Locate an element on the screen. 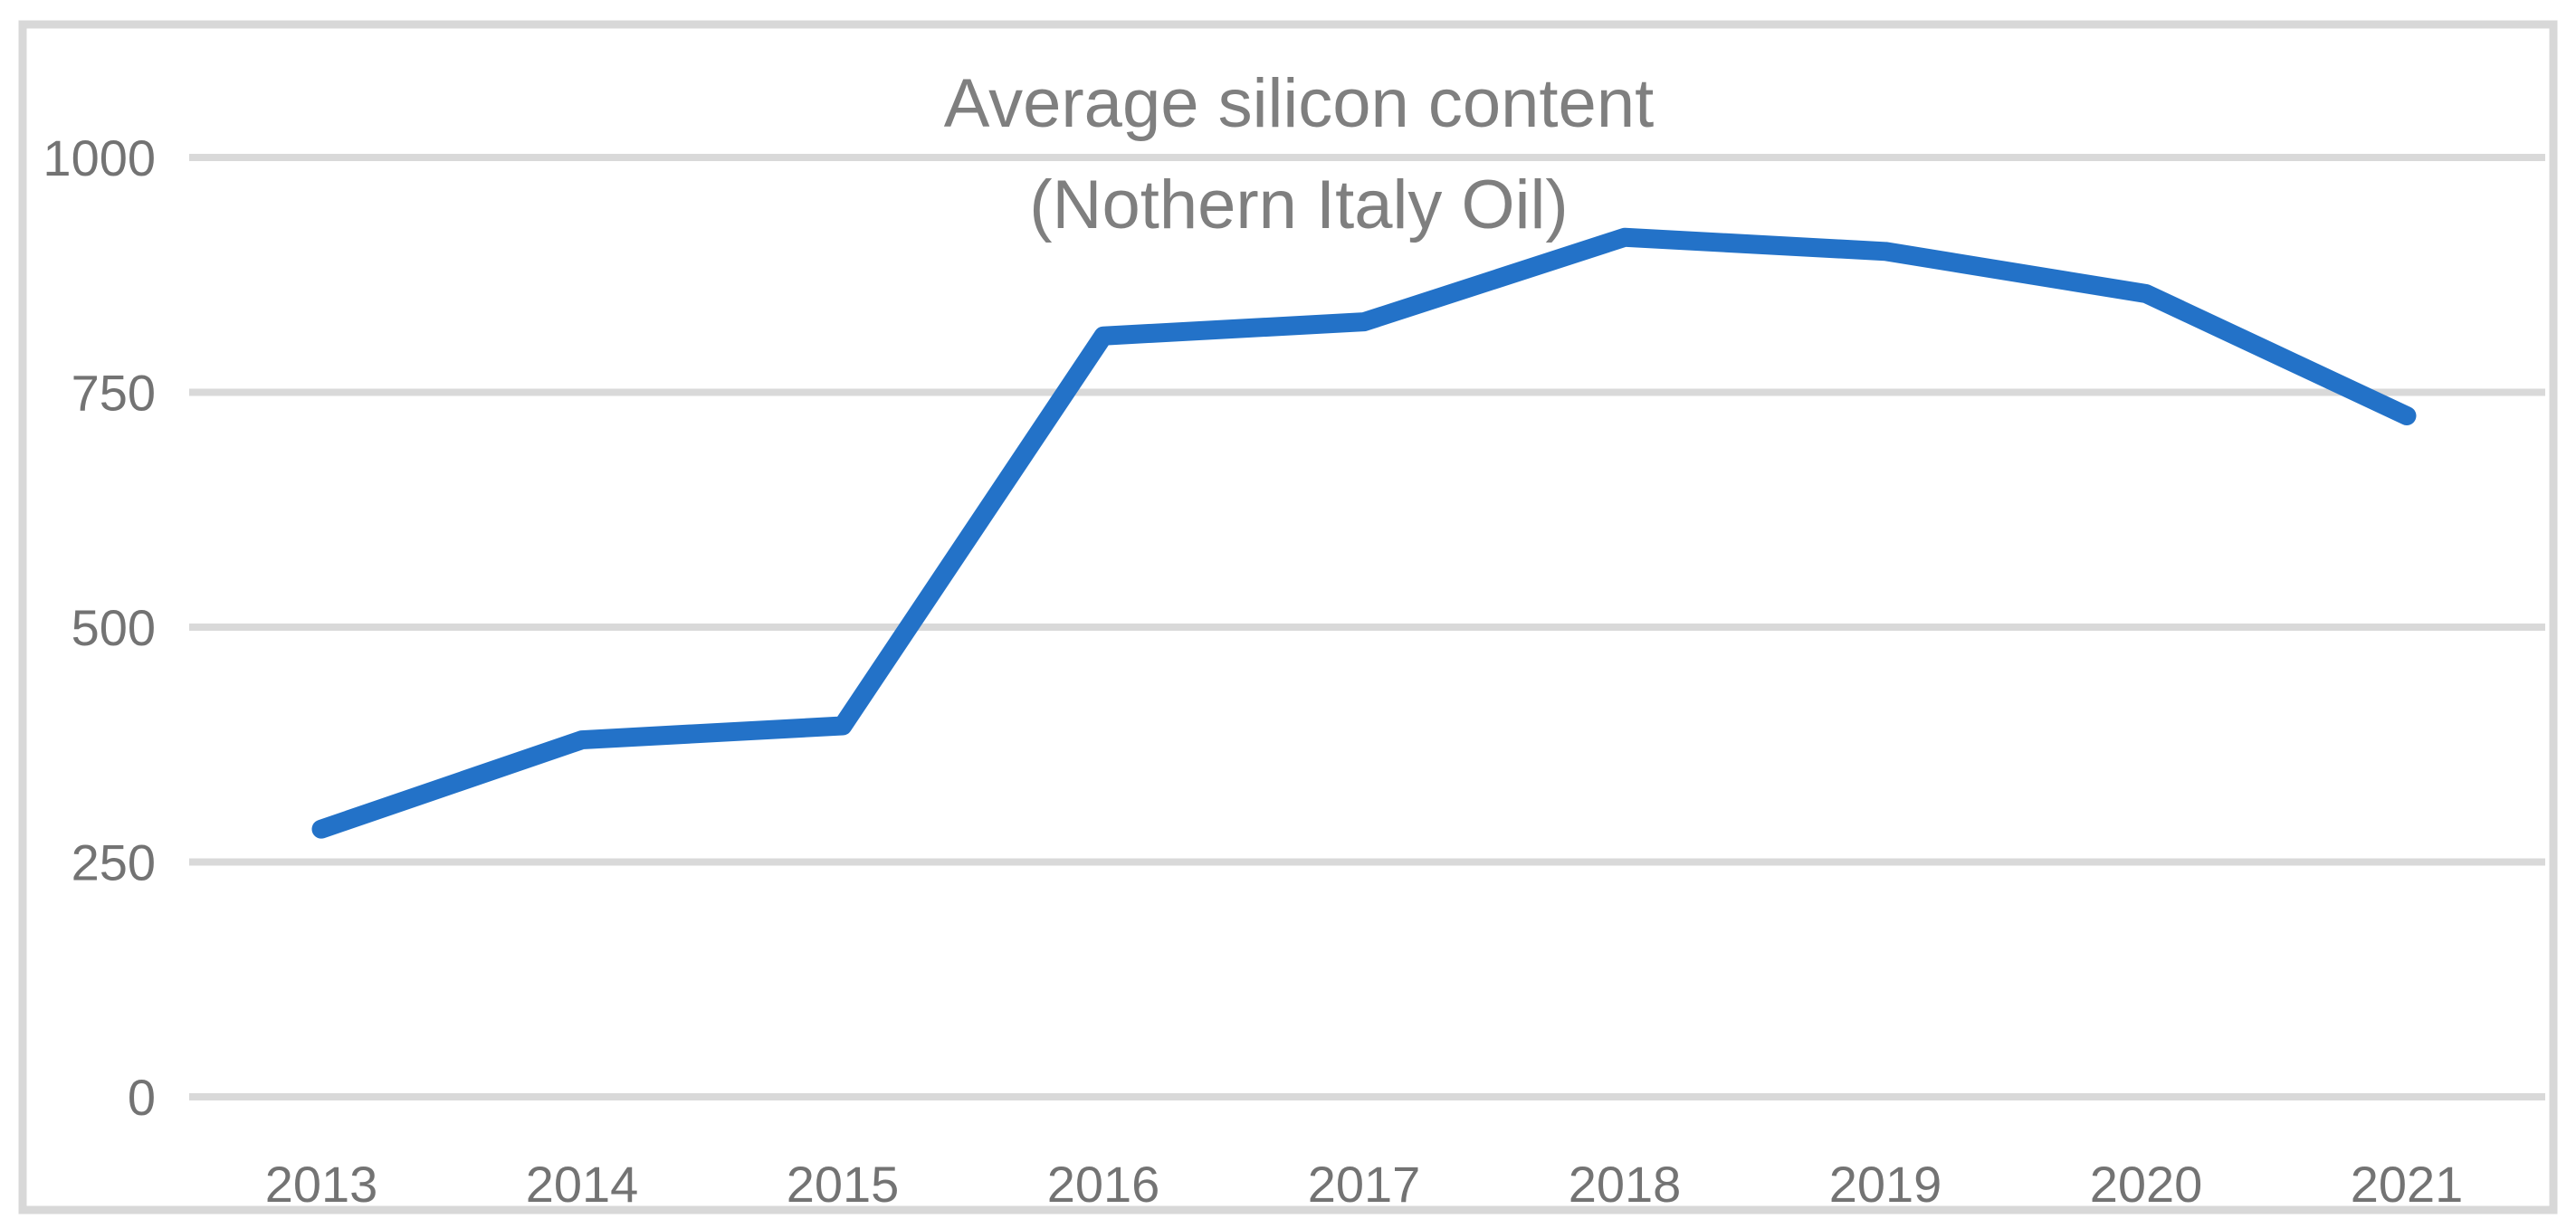  y-axis-tick-label: 500 is located at coordinates (114, 627).